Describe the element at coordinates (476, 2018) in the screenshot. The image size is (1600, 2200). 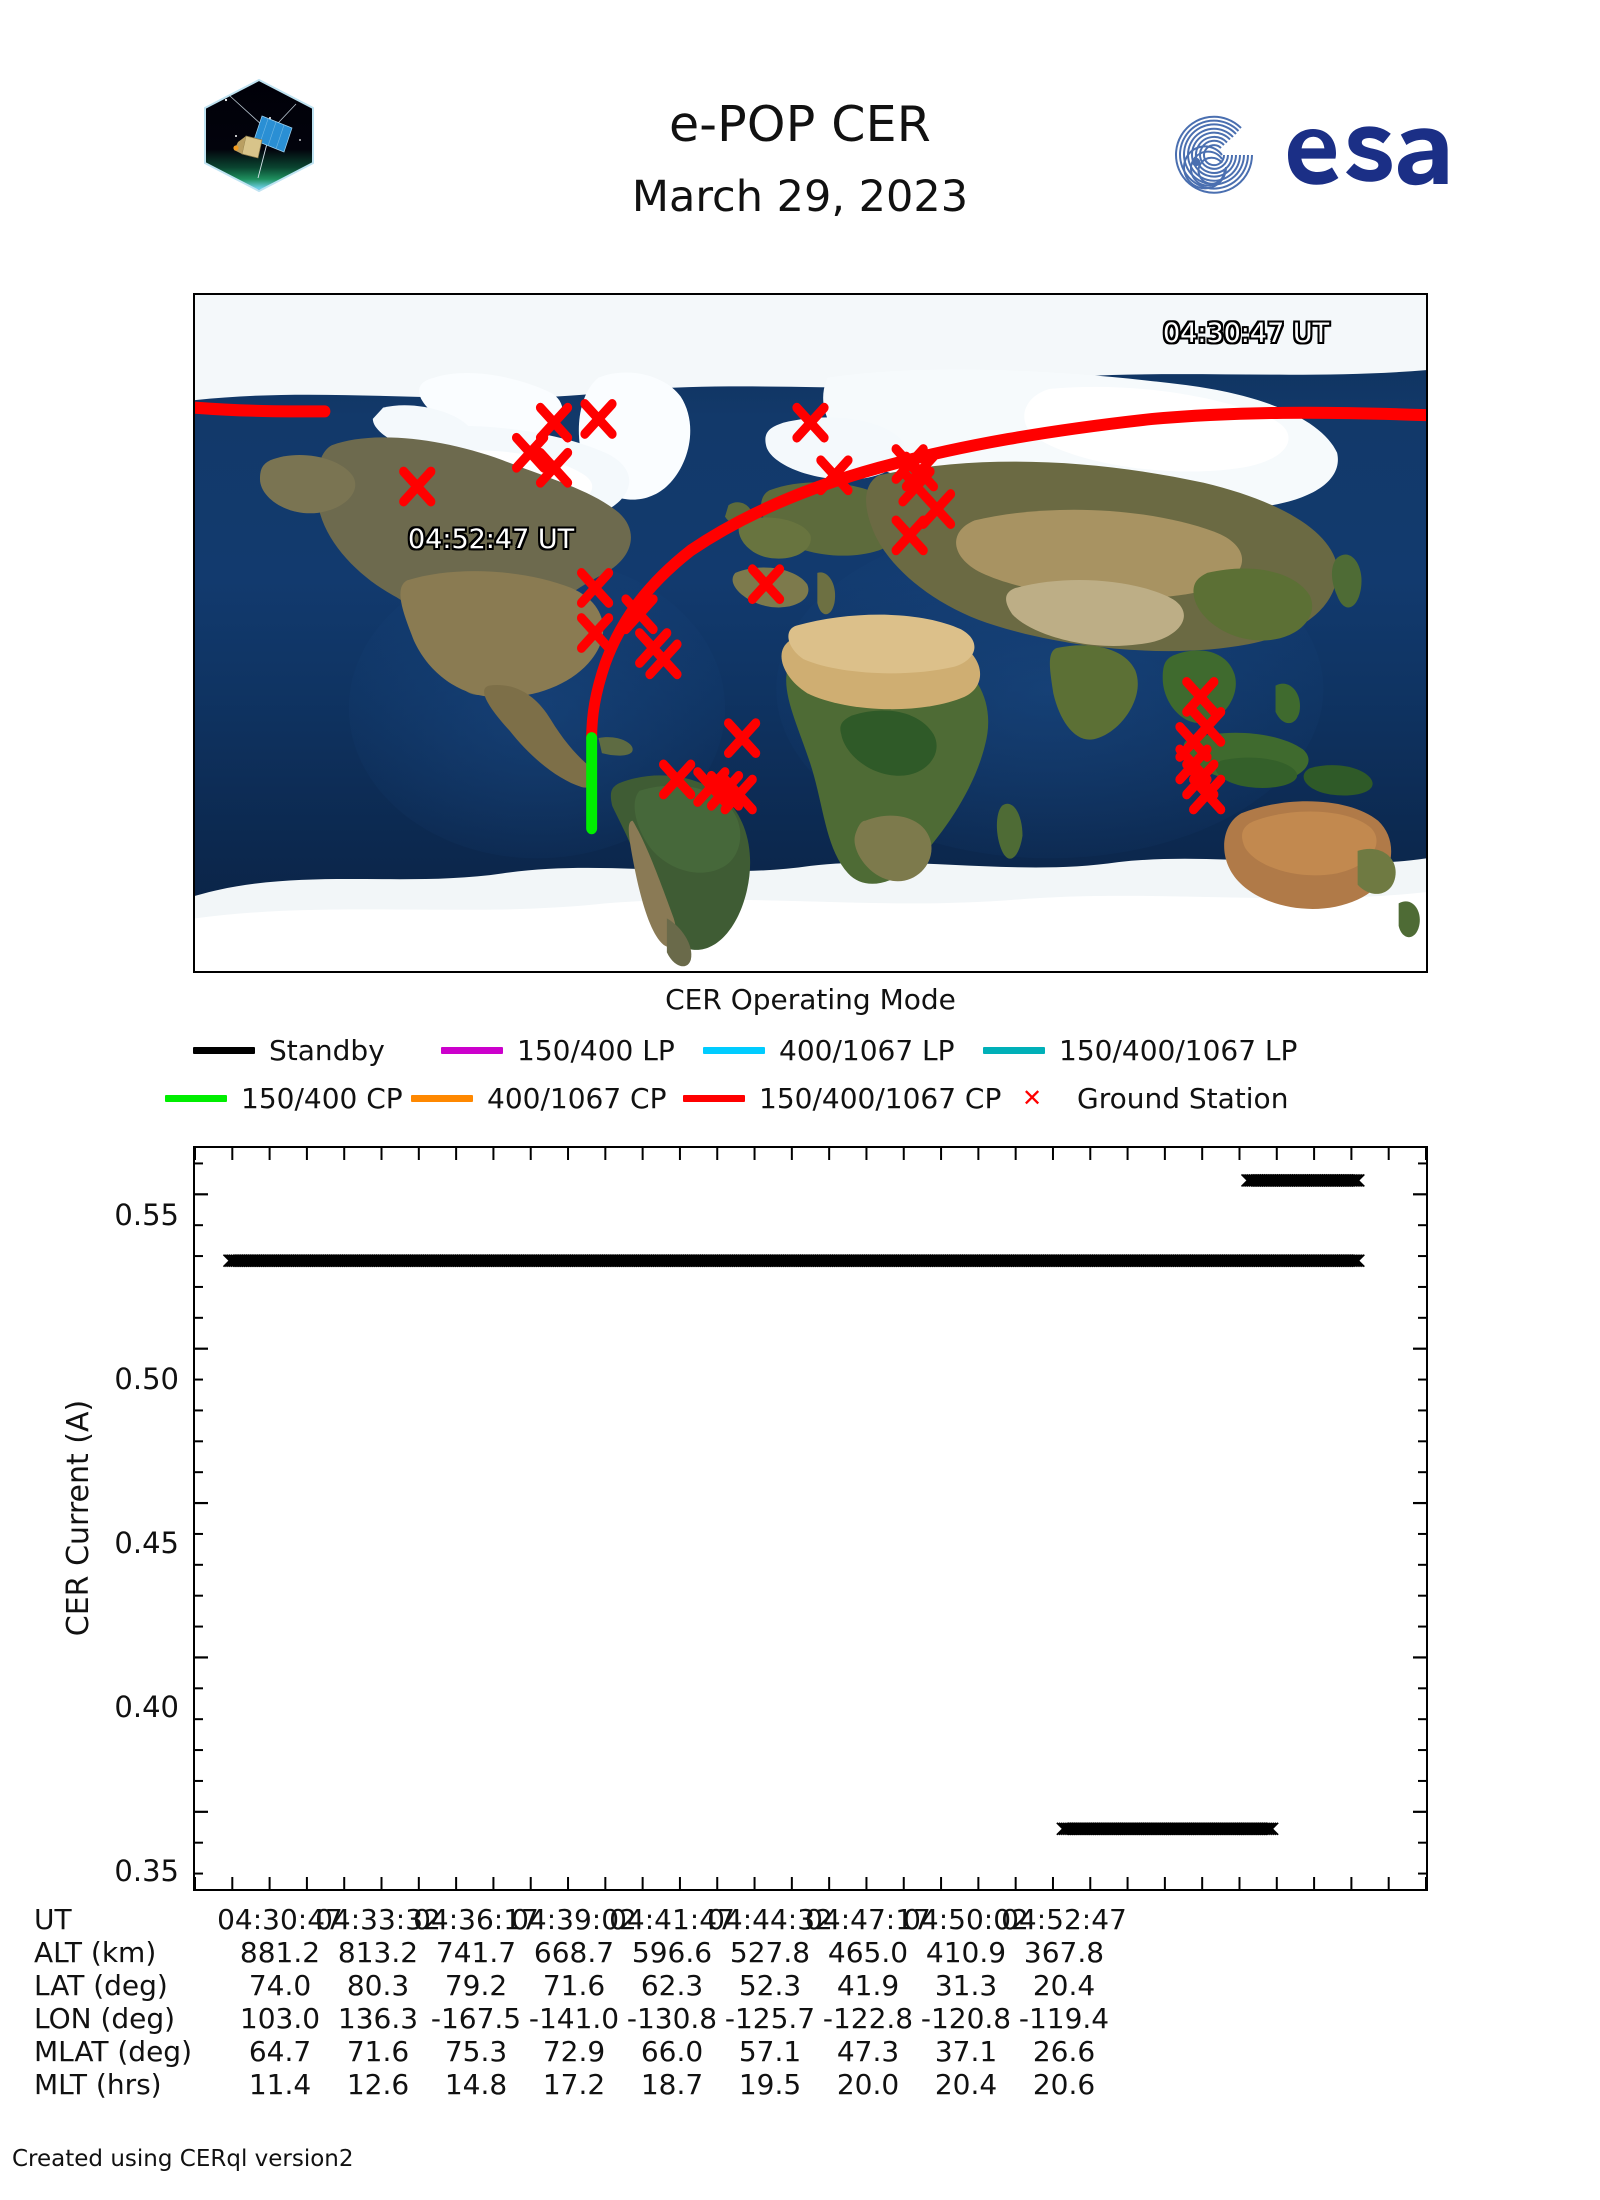
I see `cell: -167.5` at that location.